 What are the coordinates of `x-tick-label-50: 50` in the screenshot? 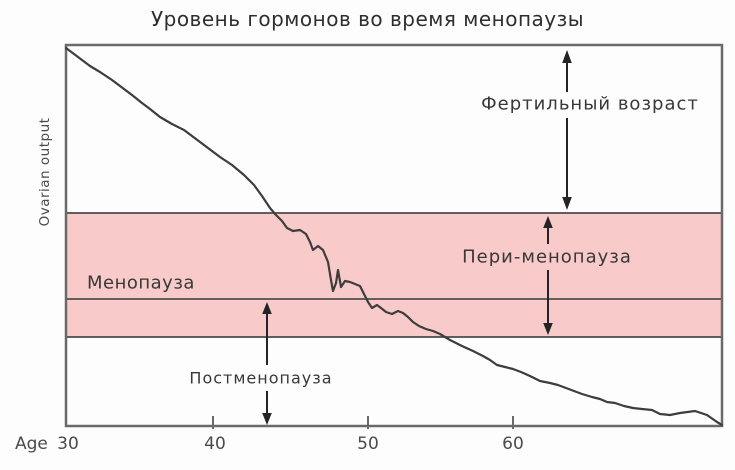 It's located at (368, 444).